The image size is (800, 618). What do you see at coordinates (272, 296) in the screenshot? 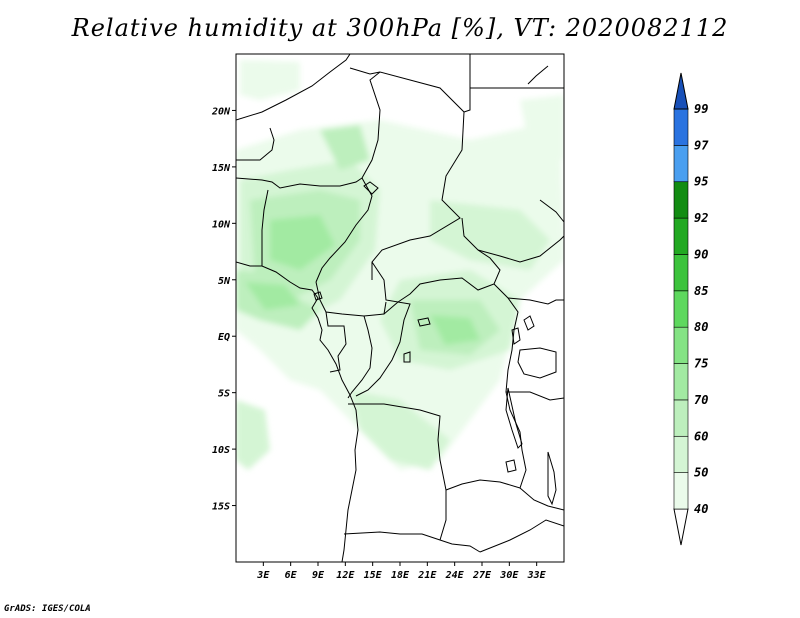
I see `humidity-area-75-coast` at bounding box center [272, 296].